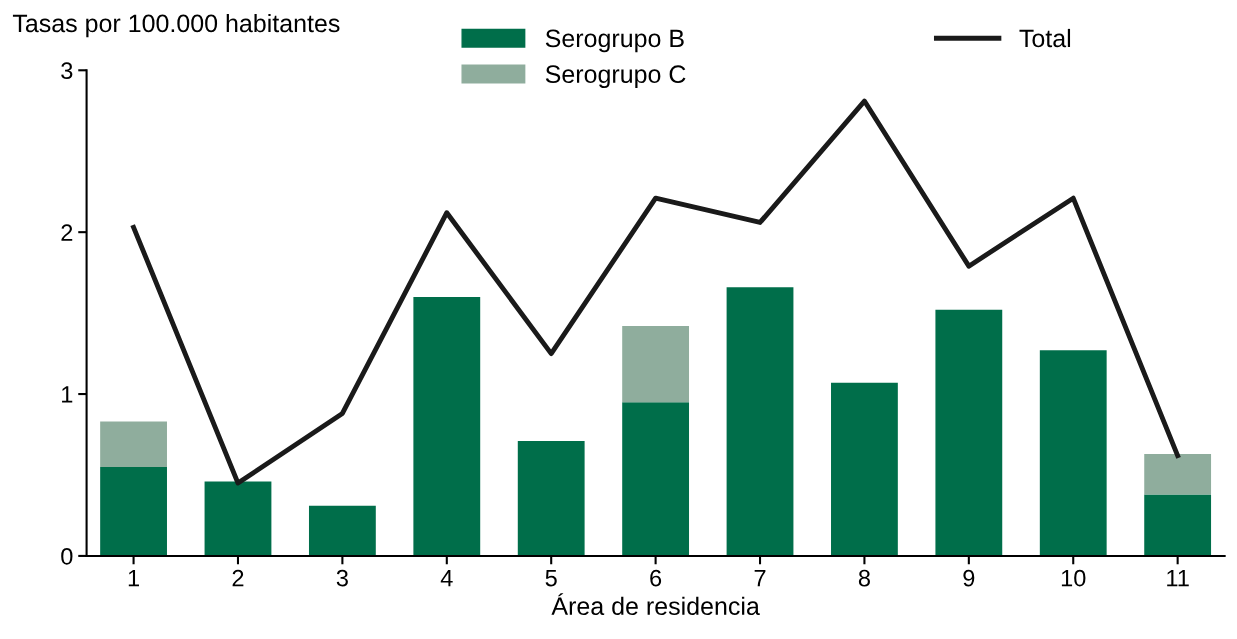 The width and height of the screenshot is (1237, 639). What do you see at coordinates (342, 578) in the screenshot?
I see `x-tick-label: 3` at bounding box center [342, 578].